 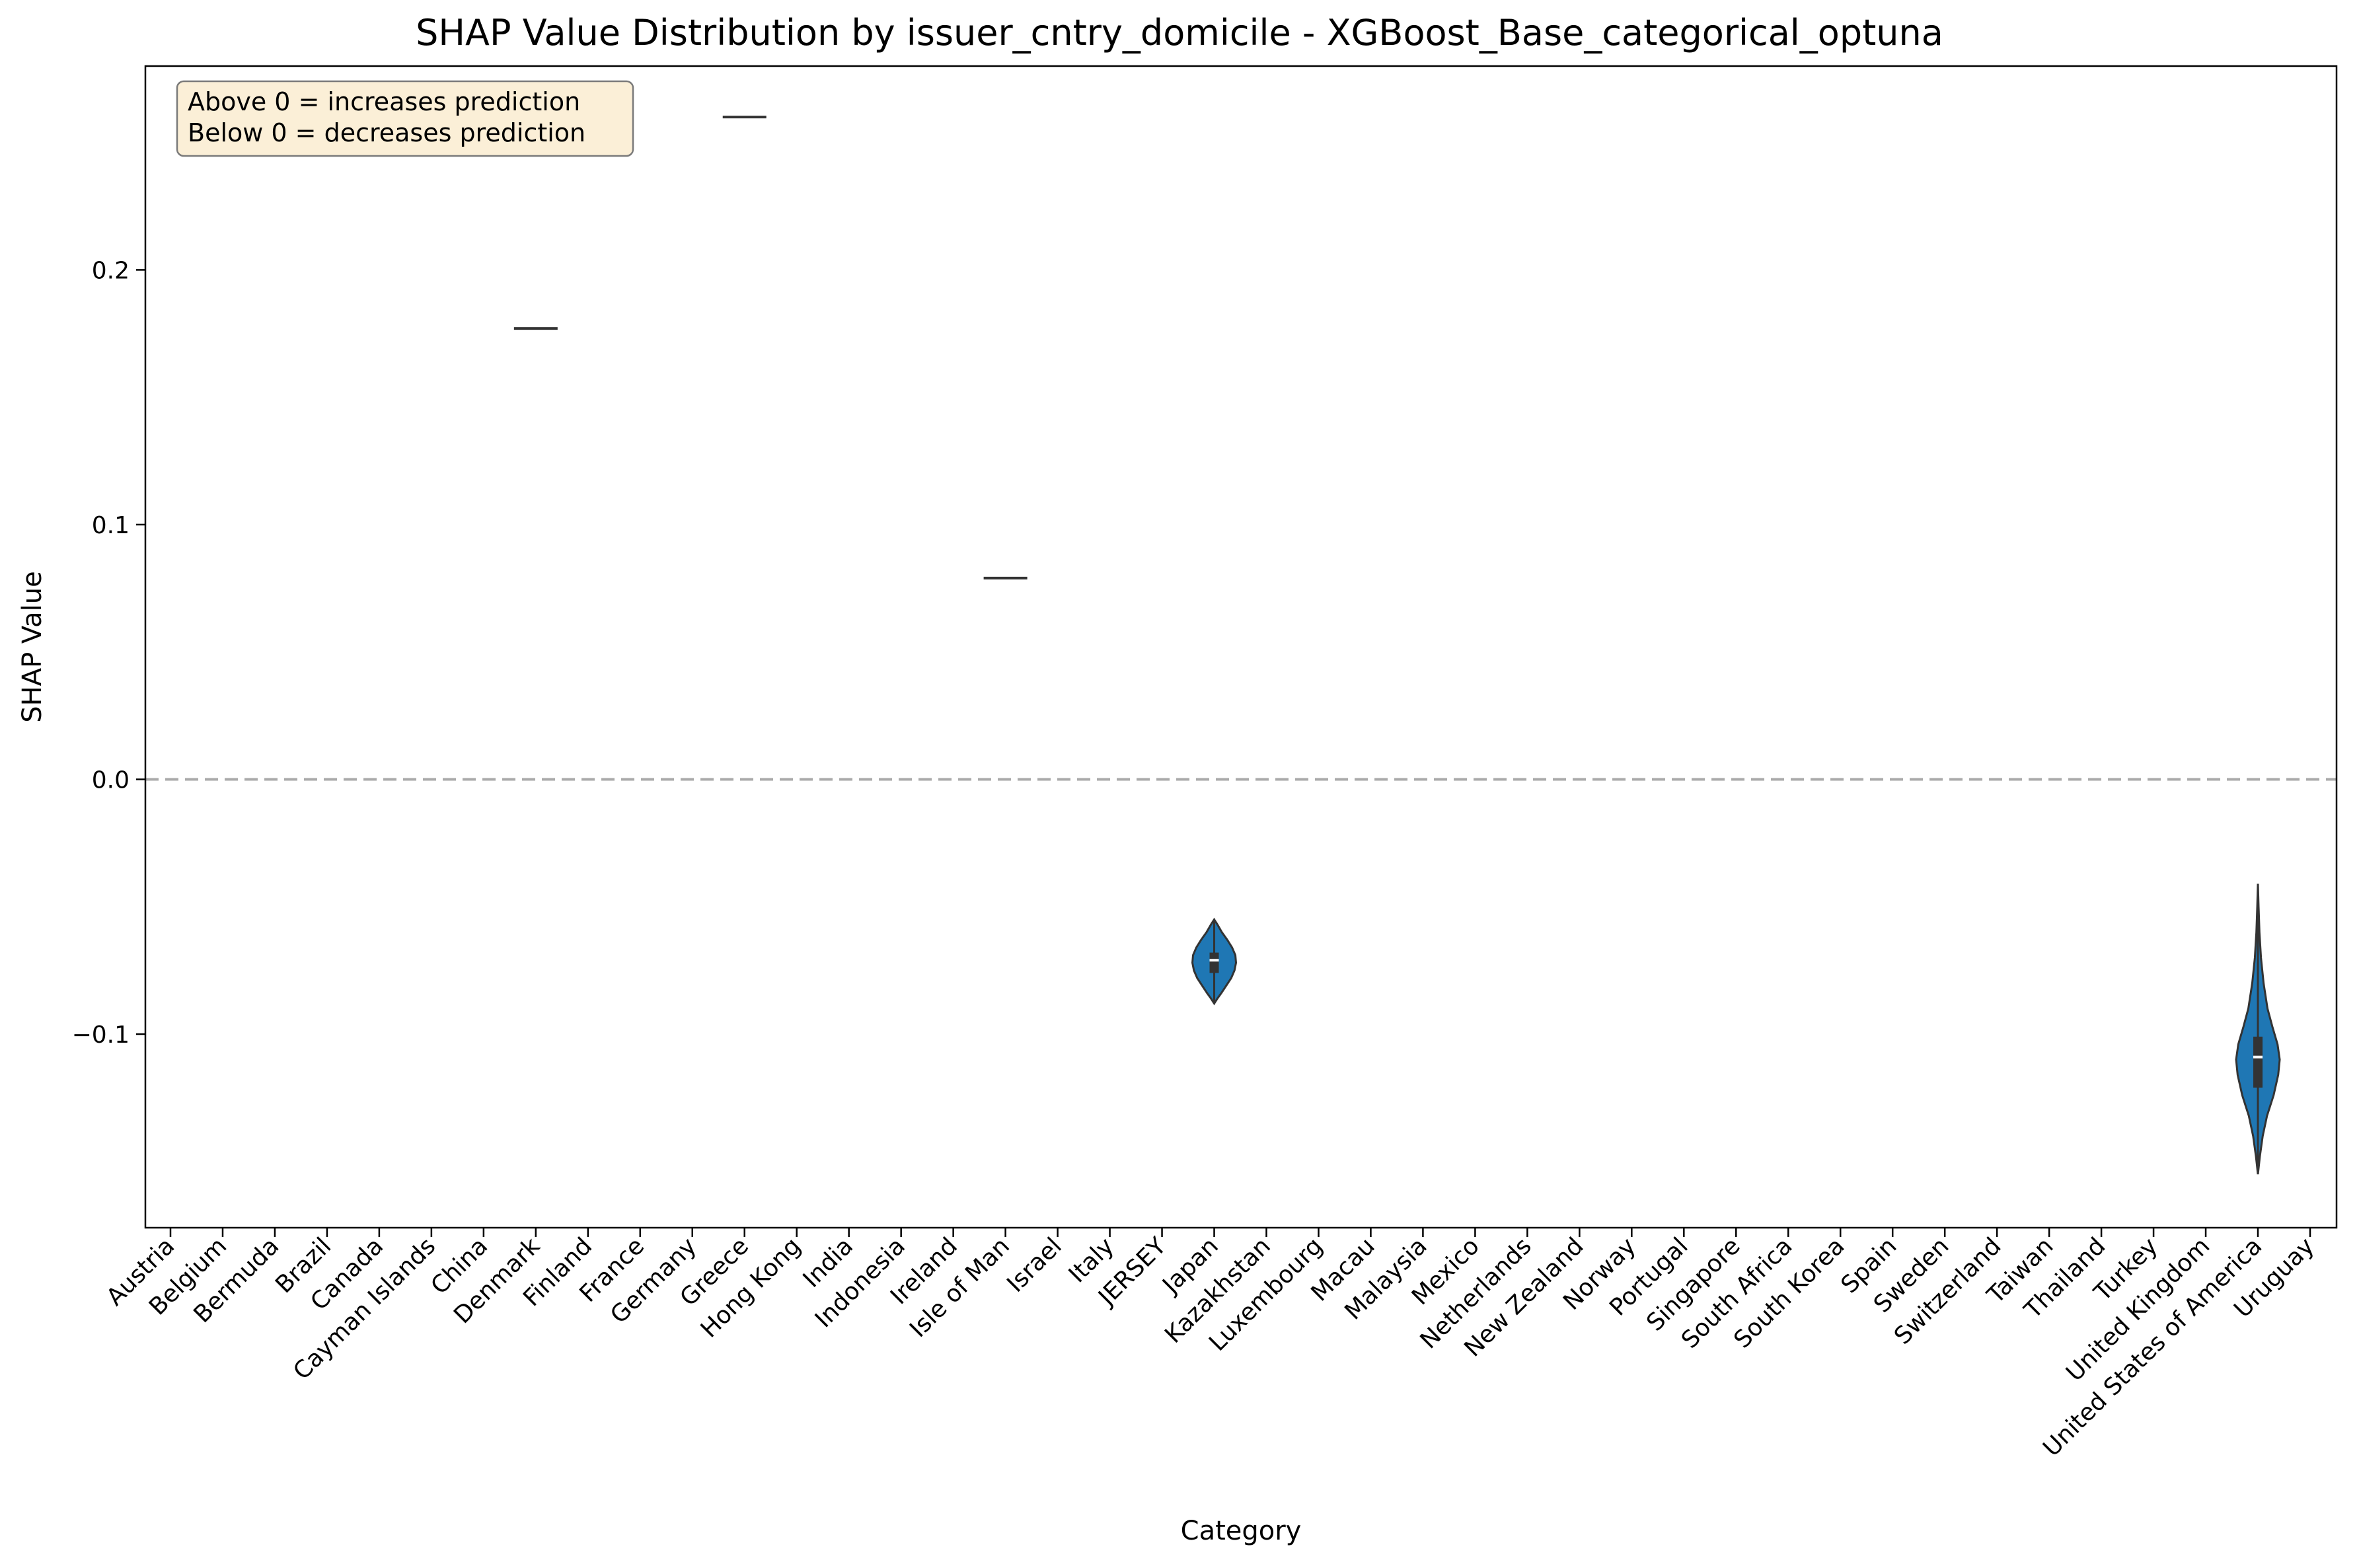 What do you see at coordinates (1241, 1531) in the screenshot?
I see `x-axis-label: Category` at bounding box center [1241, 1531].